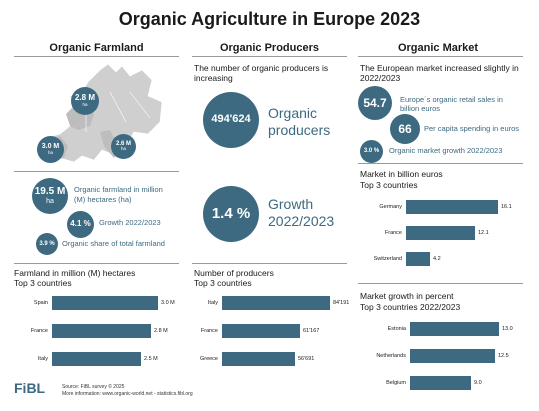 The width and height of the screenshot is (539, 411). Describe the element at coordinates (161, 331) in the screenshot. I see `bar-value-label: 2.8 M` at that location.